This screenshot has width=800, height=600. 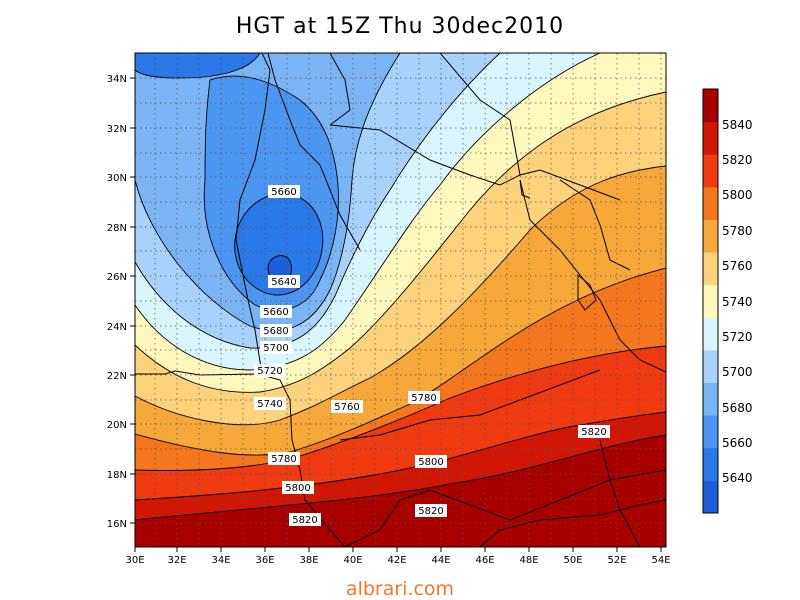 I want to click on contour-label: 5640, so click(x=283, y=282).